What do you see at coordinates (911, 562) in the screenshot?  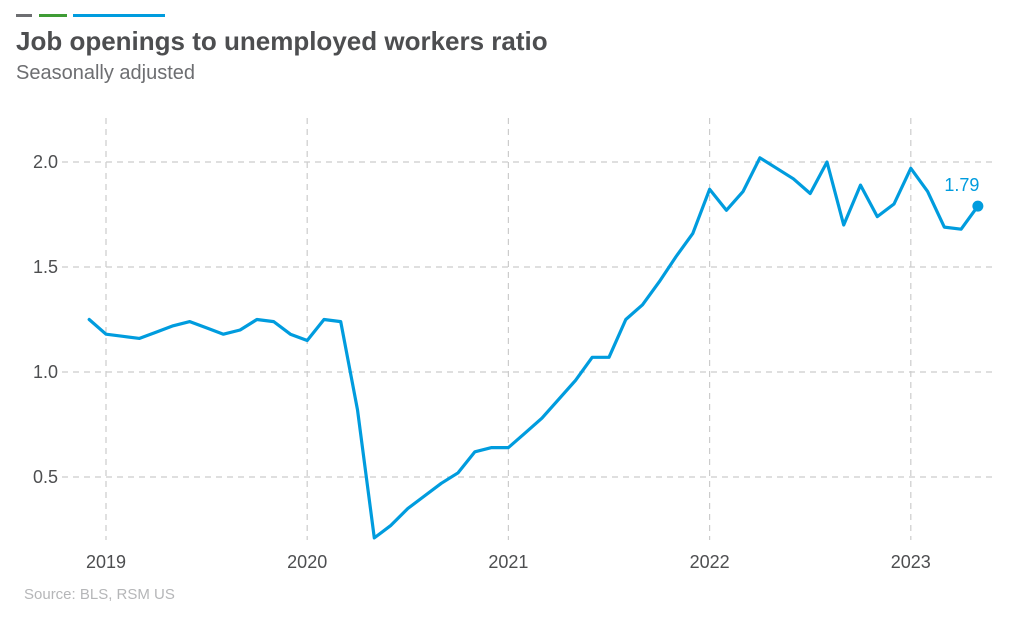 I see `x-tick-label: 2023` at bounding box center [911, 562].